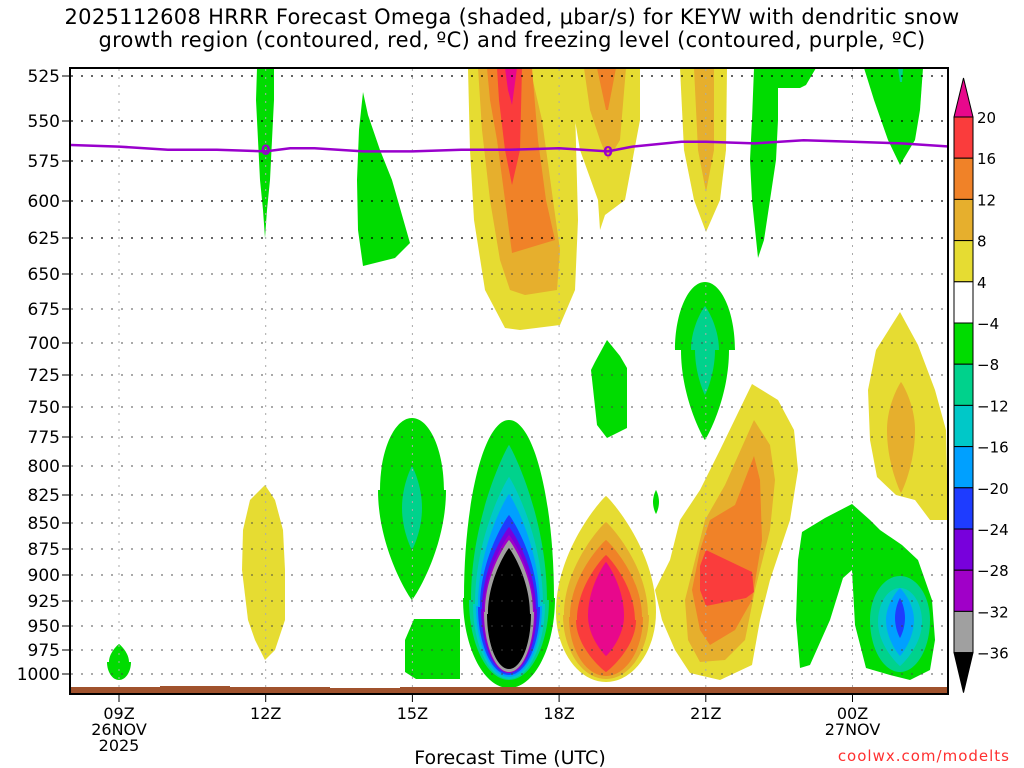 The height and width of the screenshot is (768, 1024). Describe the element at coordinates (44, 77) in the screenshot. I see `y-tick-label: 525` at that location.